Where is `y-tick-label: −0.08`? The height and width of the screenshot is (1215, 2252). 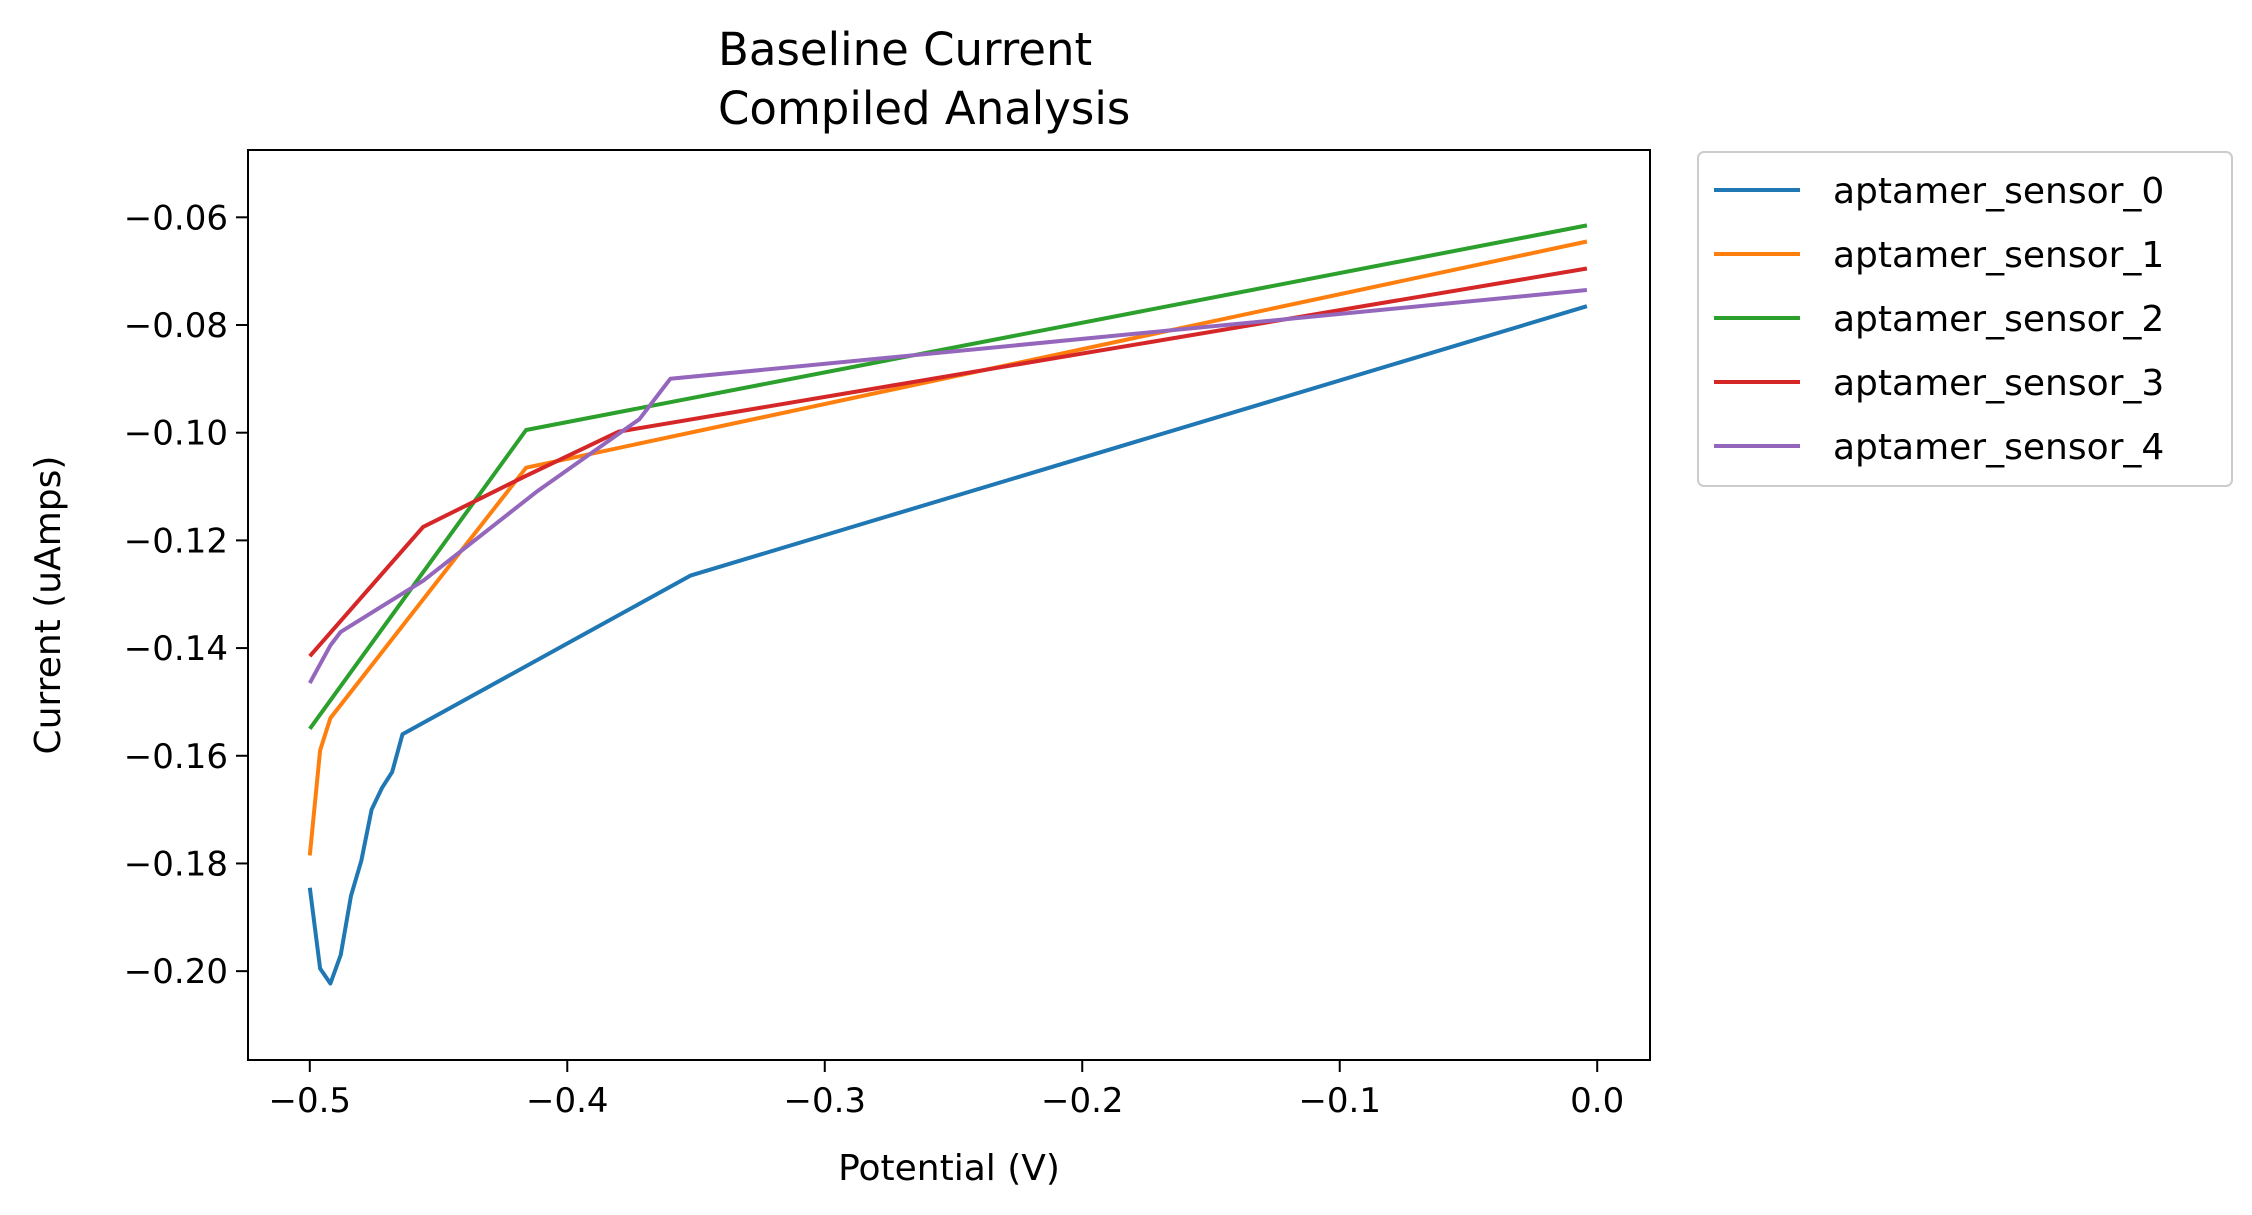
y-tick-label: −0.08 is located at coordinates (176, 326).